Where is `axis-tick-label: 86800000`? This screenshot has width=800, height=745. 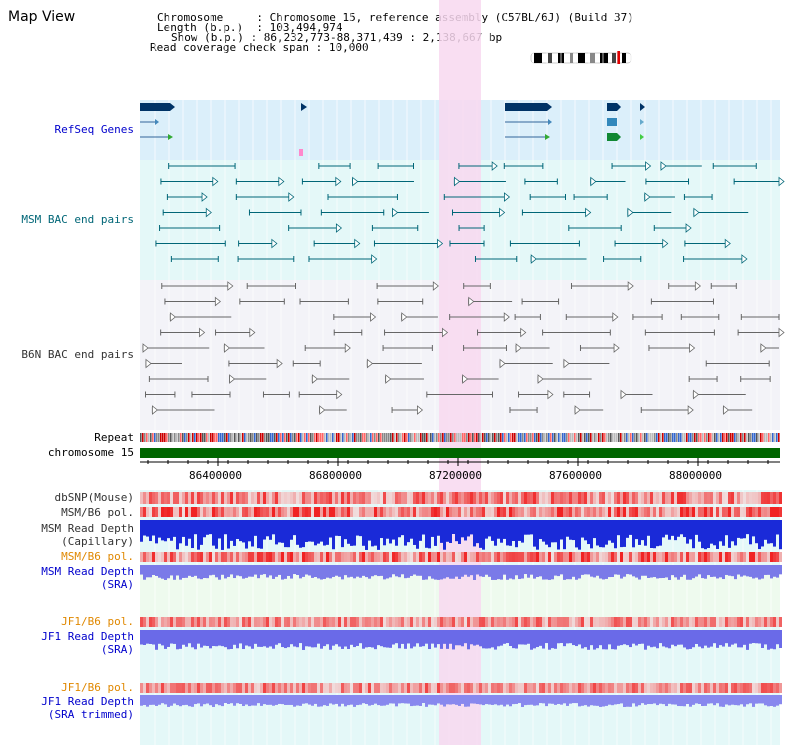 axis-tick-label: 86800000 is located at coordinates (335, 475).